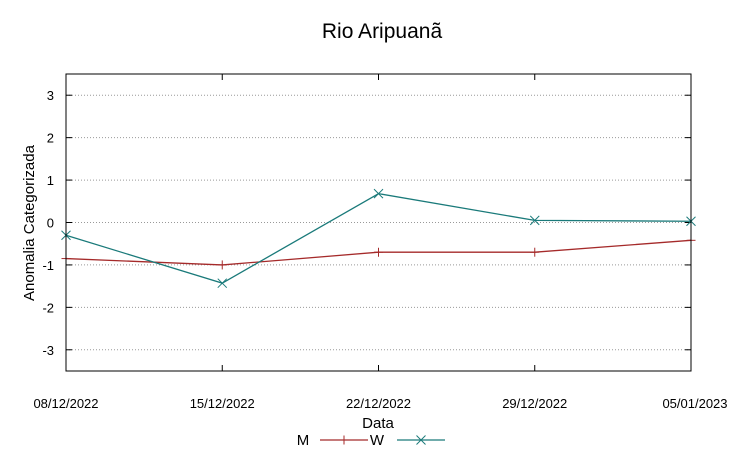 The height and width of the screenshot is (459, 753). I want to click on legend-marker-m, so click(344, 440).